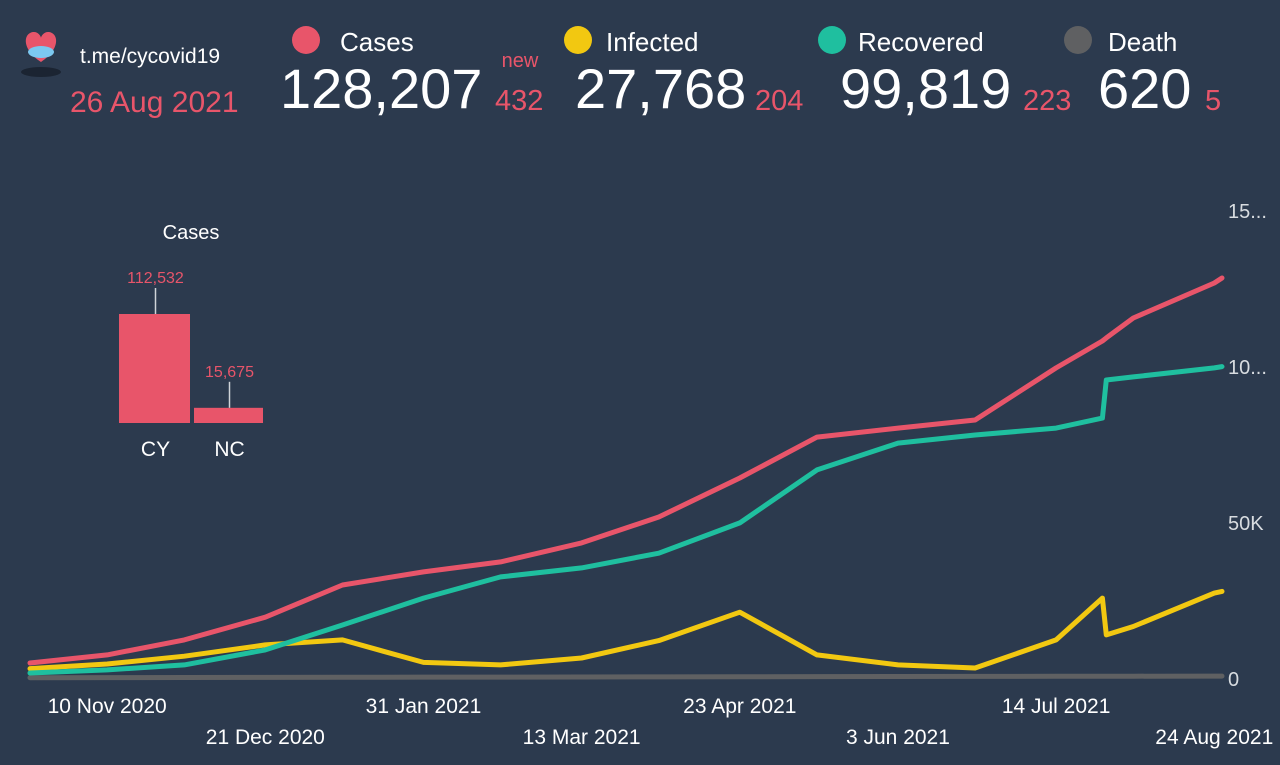 The height and width of the screenshot is (765, 1280). What do you see at coordinates (925, 88) in the screenshot?
I see `total-value: 99,819` at bounding box center [925, 88].